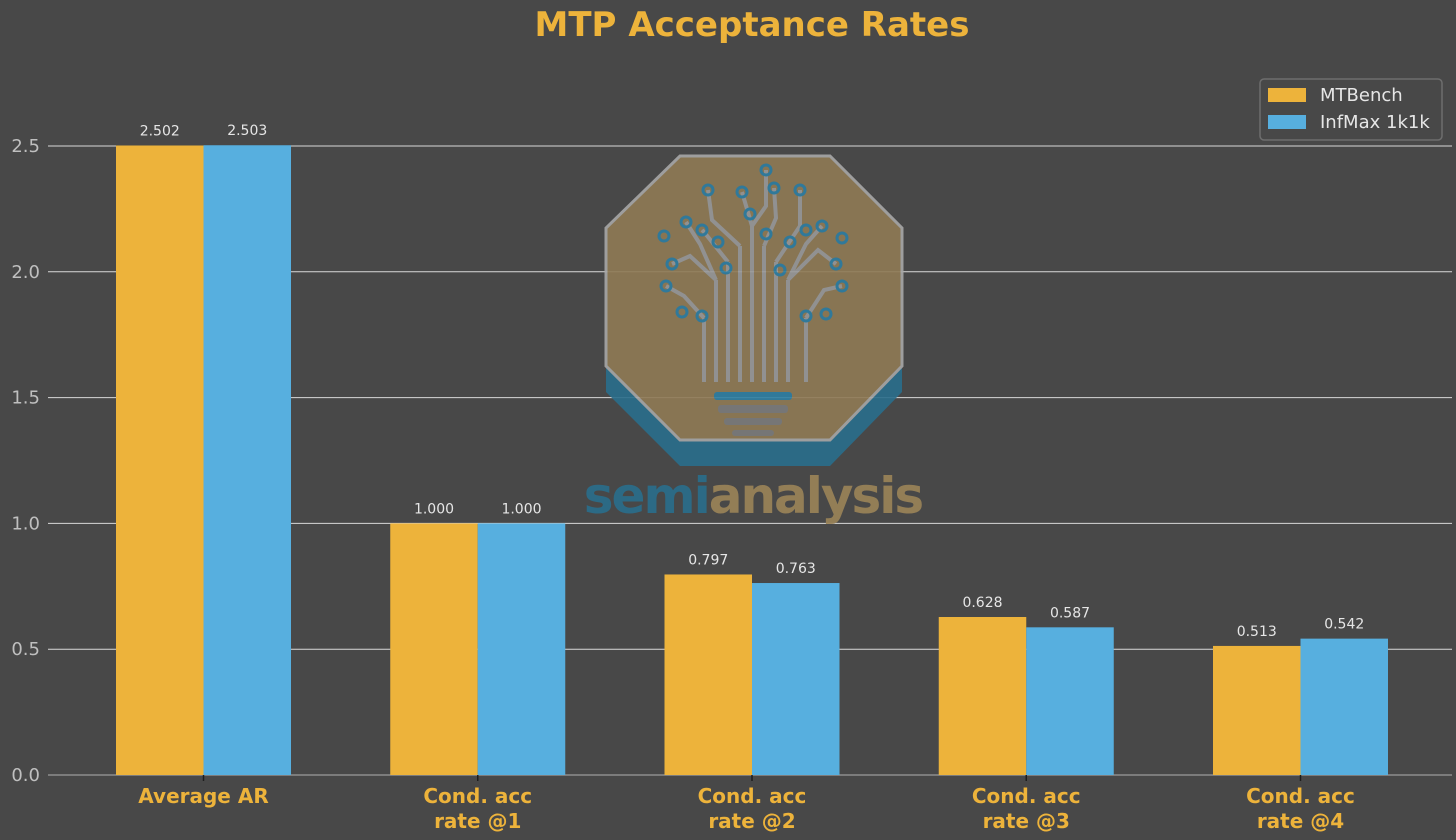 The width and height of the screenshot is (1456, 840). I want to click on y-tick-label: 0.0, so click(25, 775).